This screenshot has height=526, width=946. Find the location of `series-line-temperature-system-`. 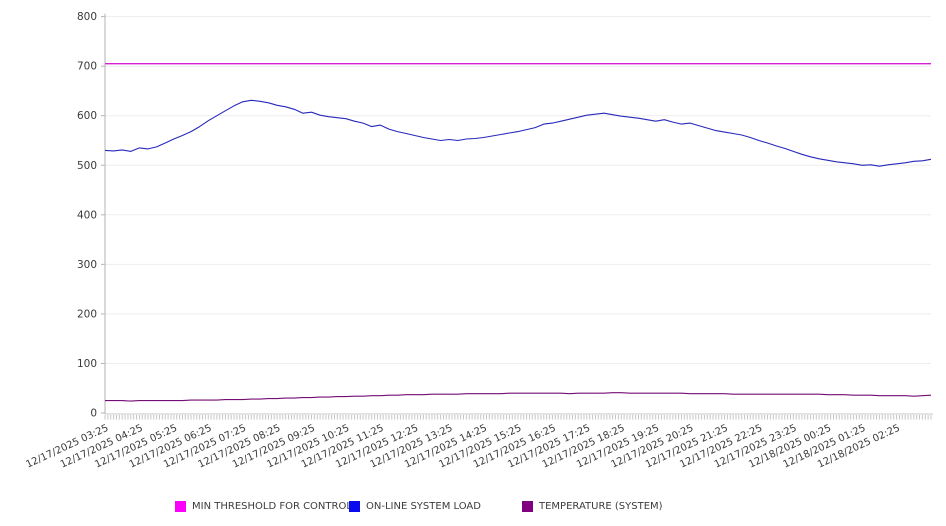

series-line-temperature-system- is located at coordinates (518, 397).